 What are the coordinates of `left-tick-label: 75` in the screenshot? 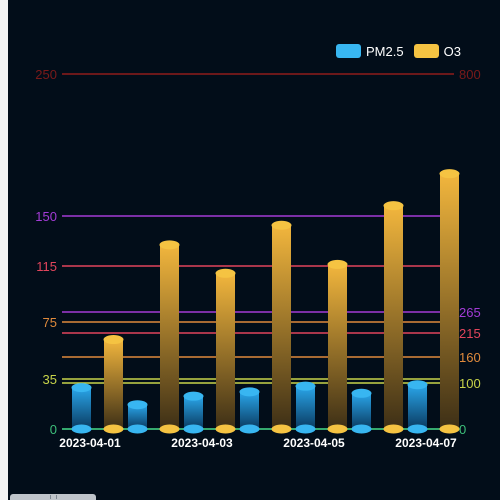 It's located at (50, 322).